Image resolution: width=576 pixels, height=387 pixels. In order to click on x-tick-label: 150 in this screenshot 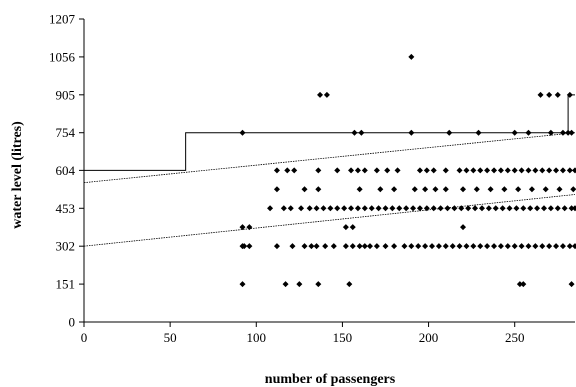, I will do `click(343, 337)`.